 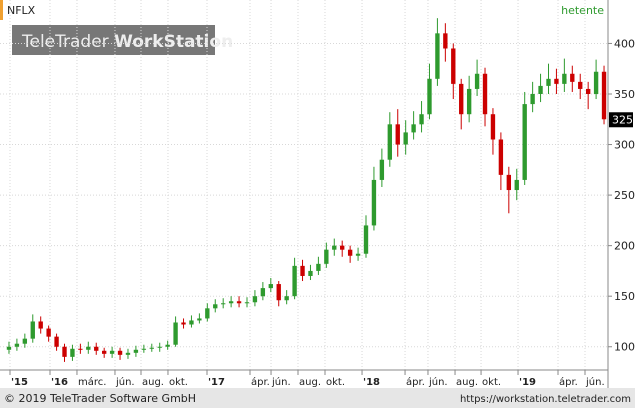 What do you see at coordinates (624, 195) in the screenshot?
I see `y-tick-label: 250` at bounding box center [624, 195].